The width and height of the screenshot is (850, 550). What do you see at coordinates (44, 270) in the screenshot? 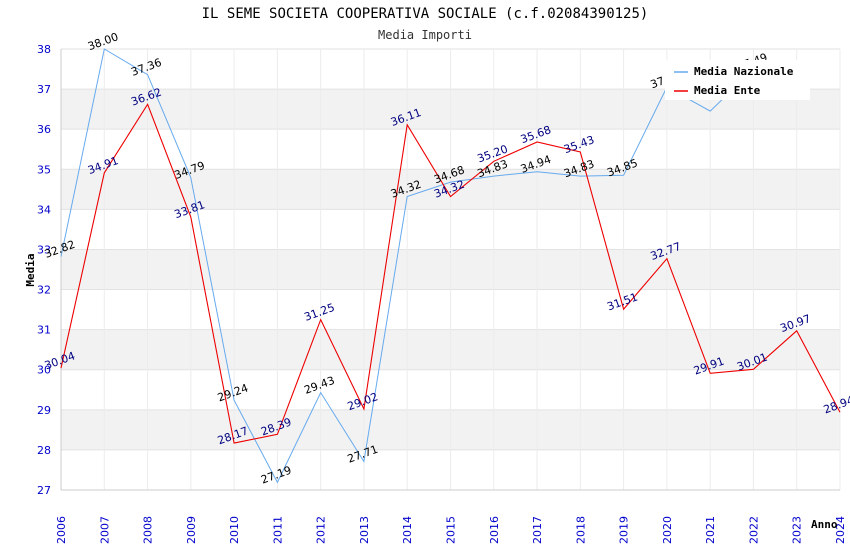
I see `y-axis-ticks: 27 28 29 30 31 32 33 34 35 36 37 38` at bounding box center [44, 270].